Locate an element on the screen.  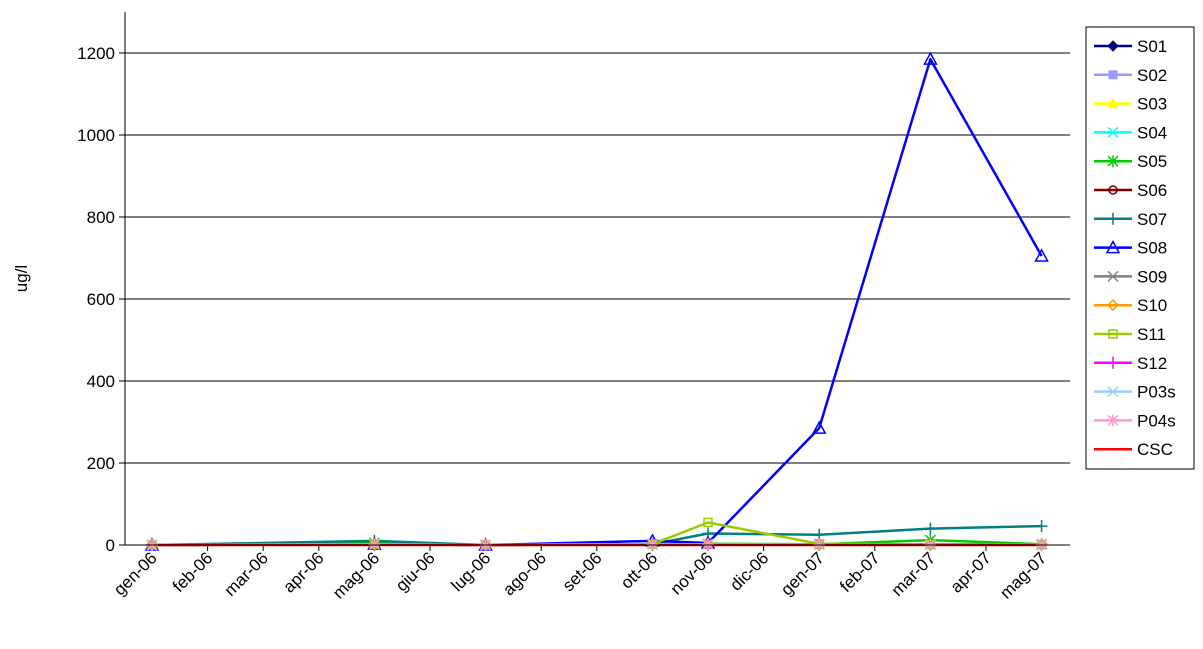
x-tick-label: mar-06 is located at coordinates (247, 574).